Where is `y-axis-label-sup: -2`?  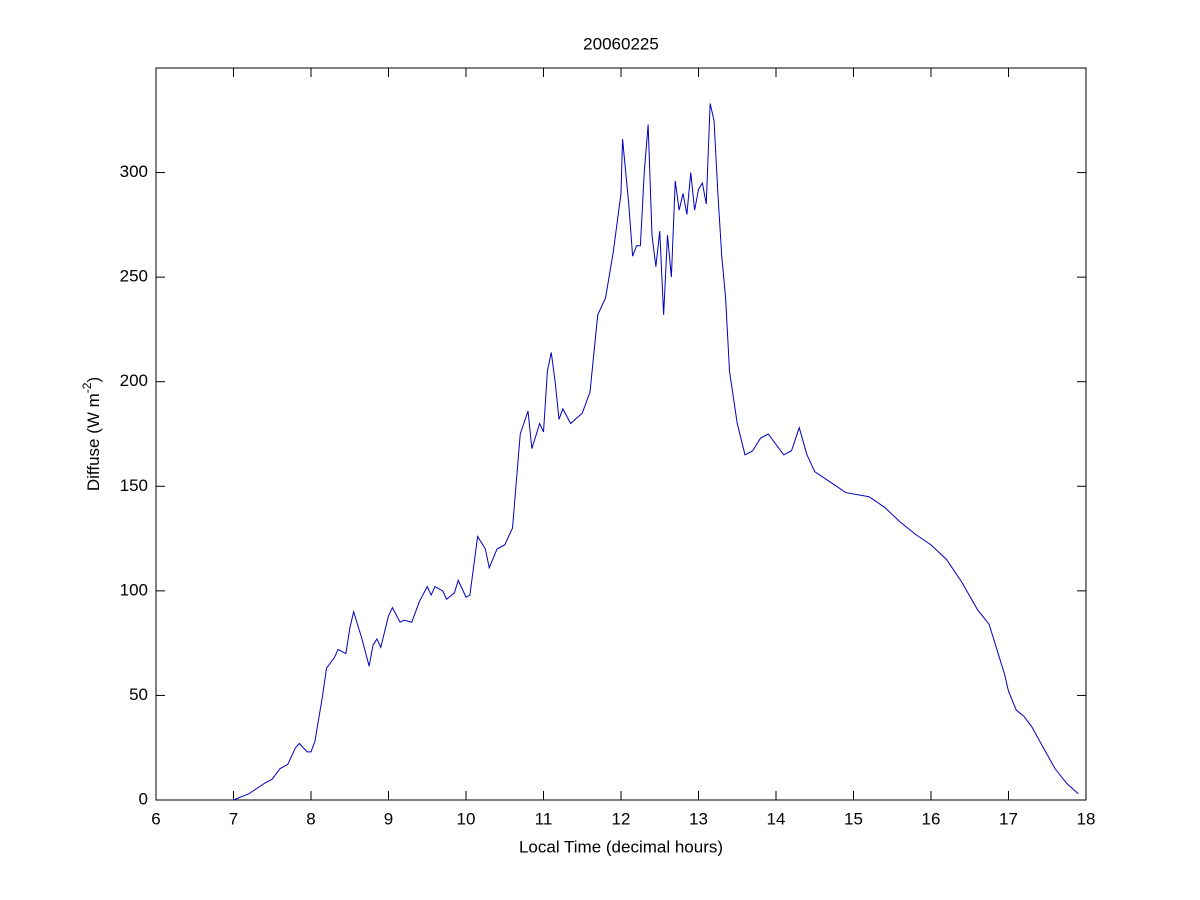
y-axis-label-sup: -2 is located at coordinates (87, 387).